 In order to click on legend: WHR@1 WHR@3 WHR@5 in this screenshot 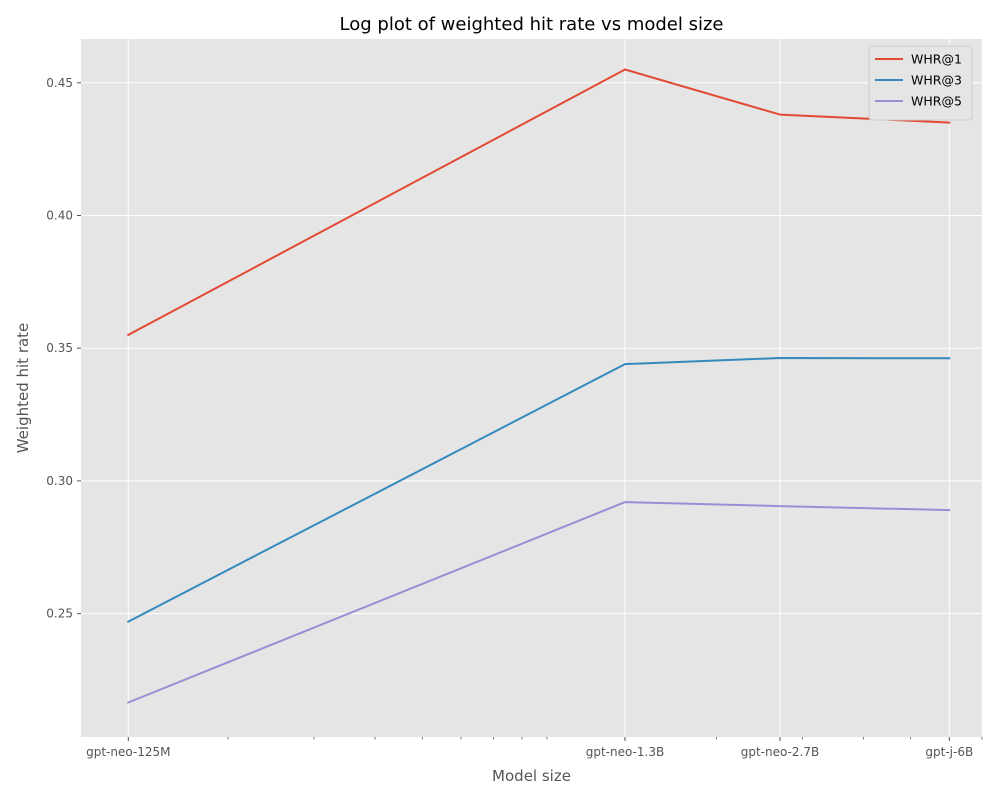, I will do `click(920, 83)`.